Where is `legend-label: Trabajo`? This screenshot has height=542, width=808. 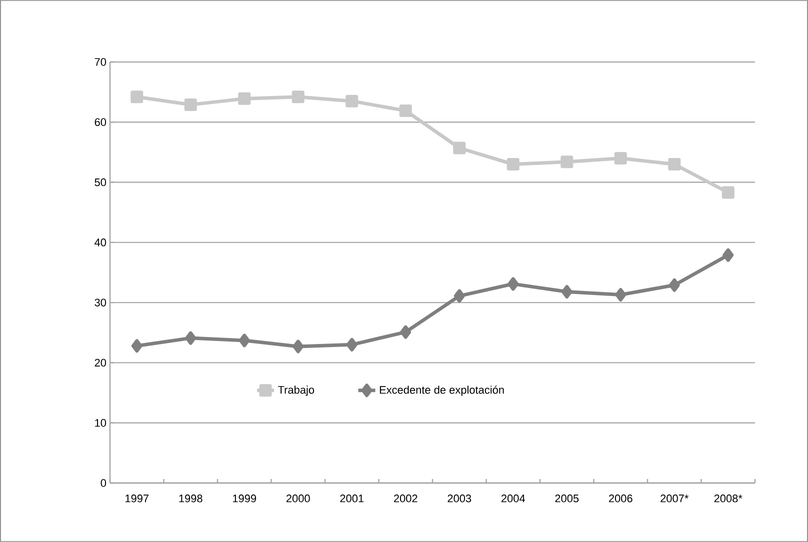
legend-label: Trabajo is located at coordinates (296, 391).